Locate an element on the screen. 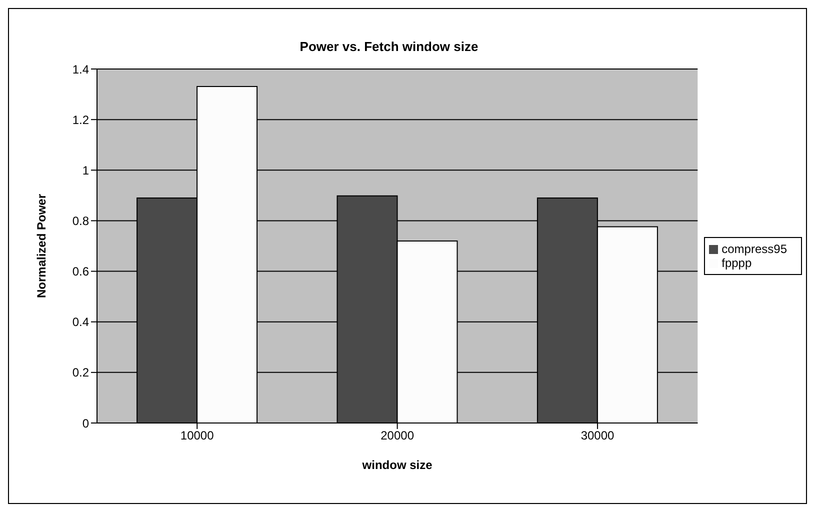 The height and width of the screenshot is (512, 815). y-tick-label: 0.4 is located at coordinates (81, 322).